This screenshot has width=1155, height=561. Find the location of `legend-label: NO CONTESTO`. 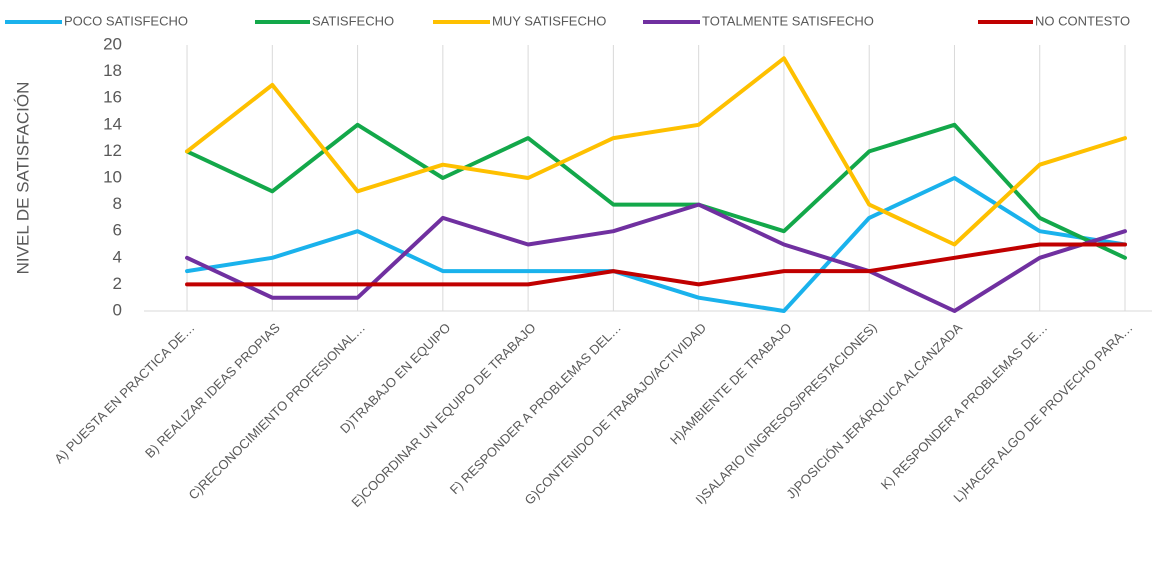

legend-label: NO CONTESTO is located at coordinates (1082, 20).